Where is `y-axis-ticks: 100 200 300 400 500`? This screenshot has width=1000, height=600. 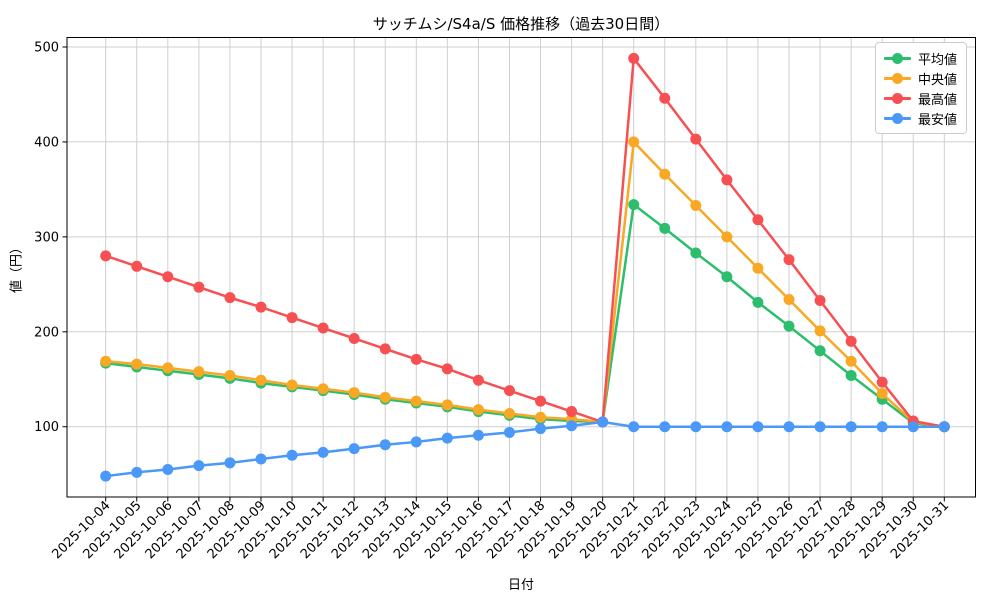
y-axis-ticks: 100 200 300 400 500 is located at coordinates (50, 237).